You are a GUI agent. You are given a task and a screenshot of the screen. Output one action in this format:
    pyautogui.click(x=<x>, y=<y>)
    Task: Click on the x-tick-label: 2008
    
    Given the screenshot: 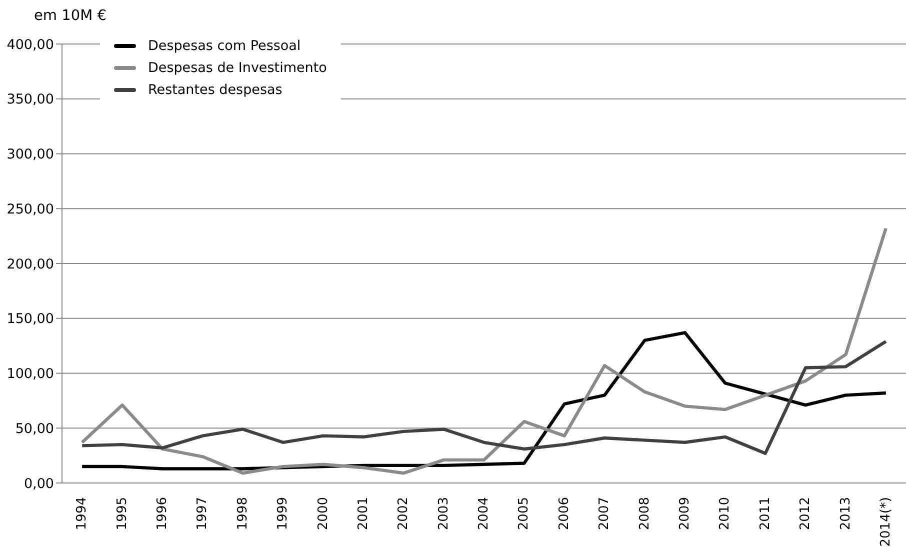 What is the action you would take?
    pyautogui.click(x=644, y=513)
    